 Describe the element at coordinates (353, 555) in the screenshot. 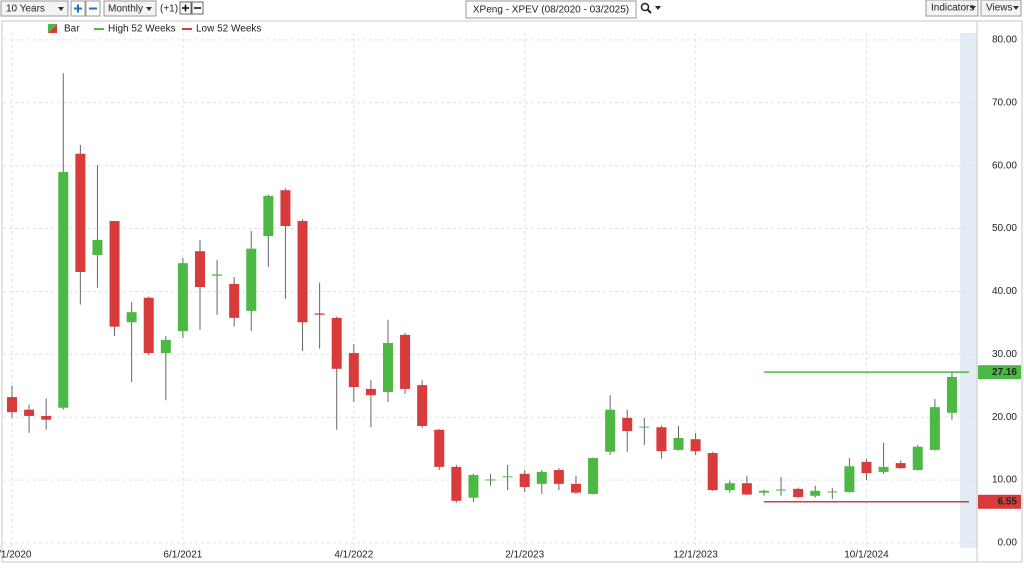

I see `x-tick-label: 4/1/2022` at that location.